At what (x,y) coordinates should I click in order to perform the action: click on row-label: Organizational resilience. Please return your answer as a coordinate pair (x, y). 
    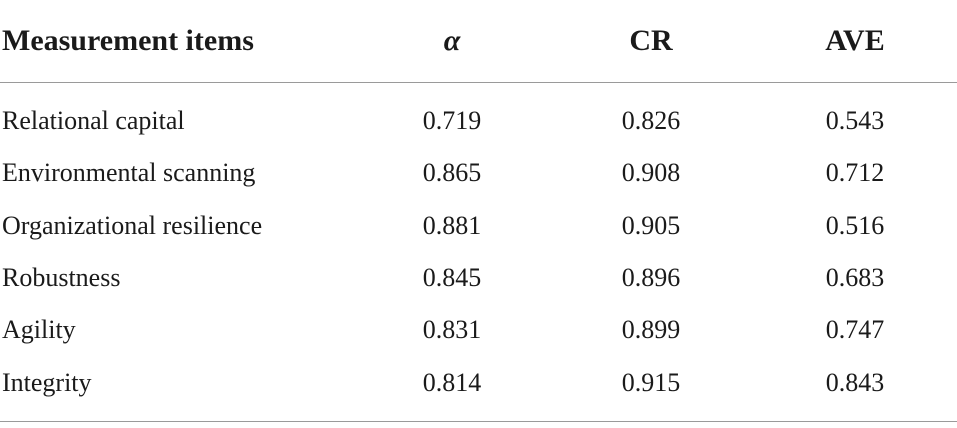
    Looking at the image, I should click on (132, 225).